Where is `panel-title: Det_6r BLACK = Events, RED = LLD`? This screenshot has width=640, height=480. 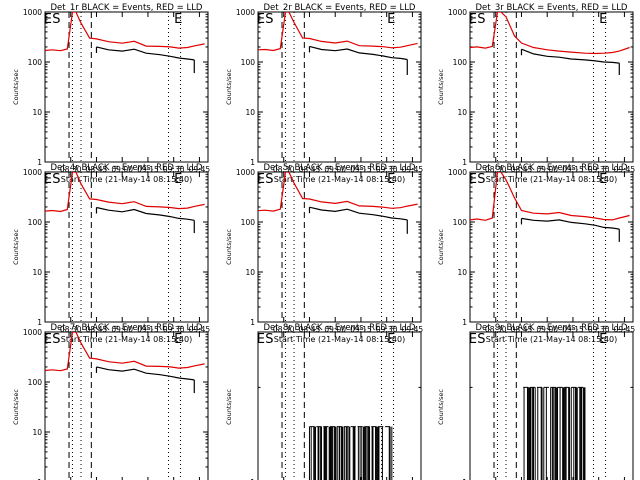 panel-title: Det_6r BLACK = Events, RED = LLD is located at coordinates (552, 168).